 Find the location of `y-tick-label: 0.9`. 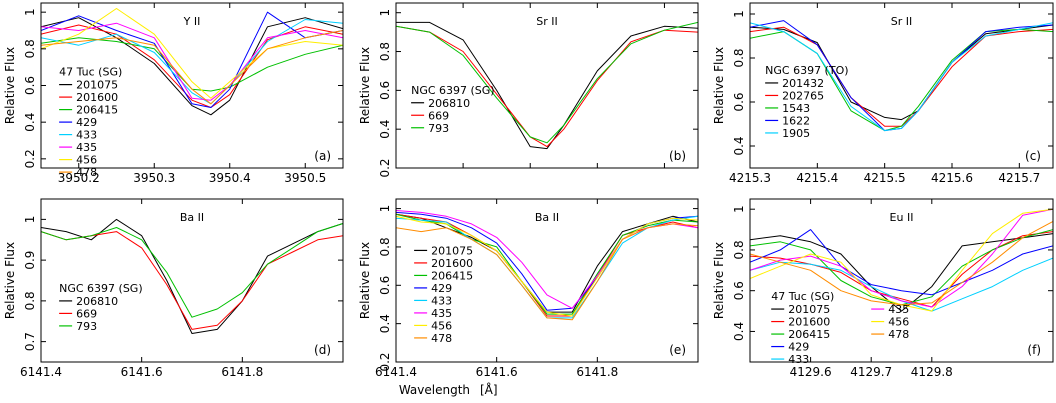

y-tick-label: 0.9 is located at coordinates (30, 260).